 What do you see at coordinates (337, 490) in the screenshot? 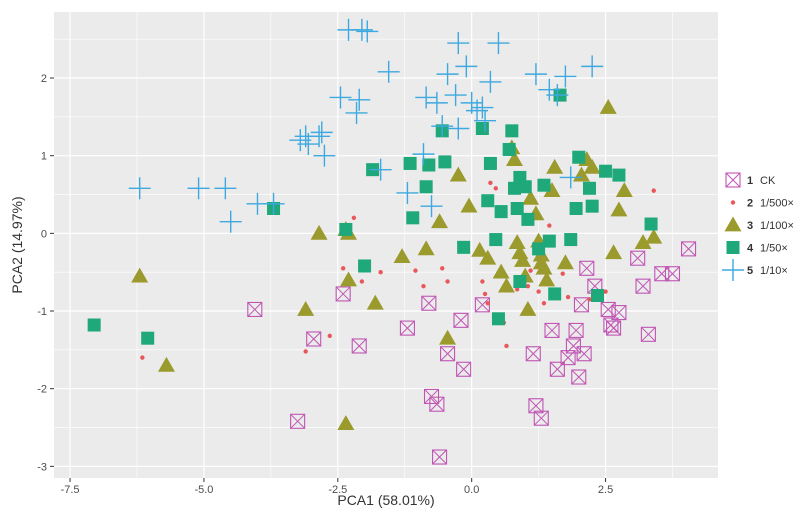
I see `x-tick-label: -2.5` at bounding box center [337, 490].